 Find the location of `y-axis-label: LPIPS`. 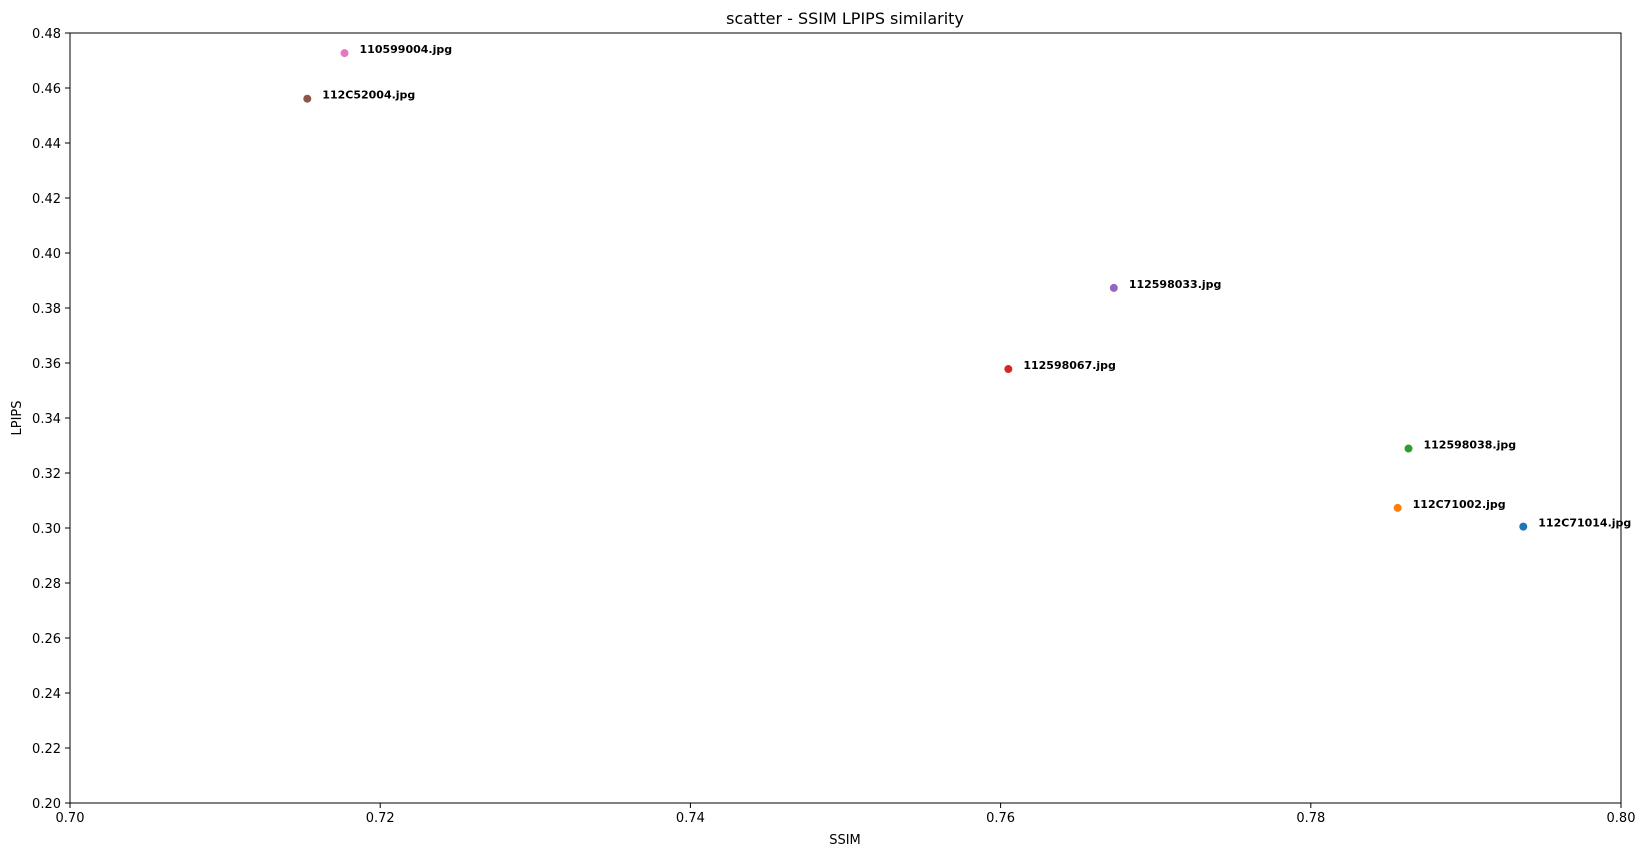

y-axis-label: LPIPS is located at coordinates (17, 417).